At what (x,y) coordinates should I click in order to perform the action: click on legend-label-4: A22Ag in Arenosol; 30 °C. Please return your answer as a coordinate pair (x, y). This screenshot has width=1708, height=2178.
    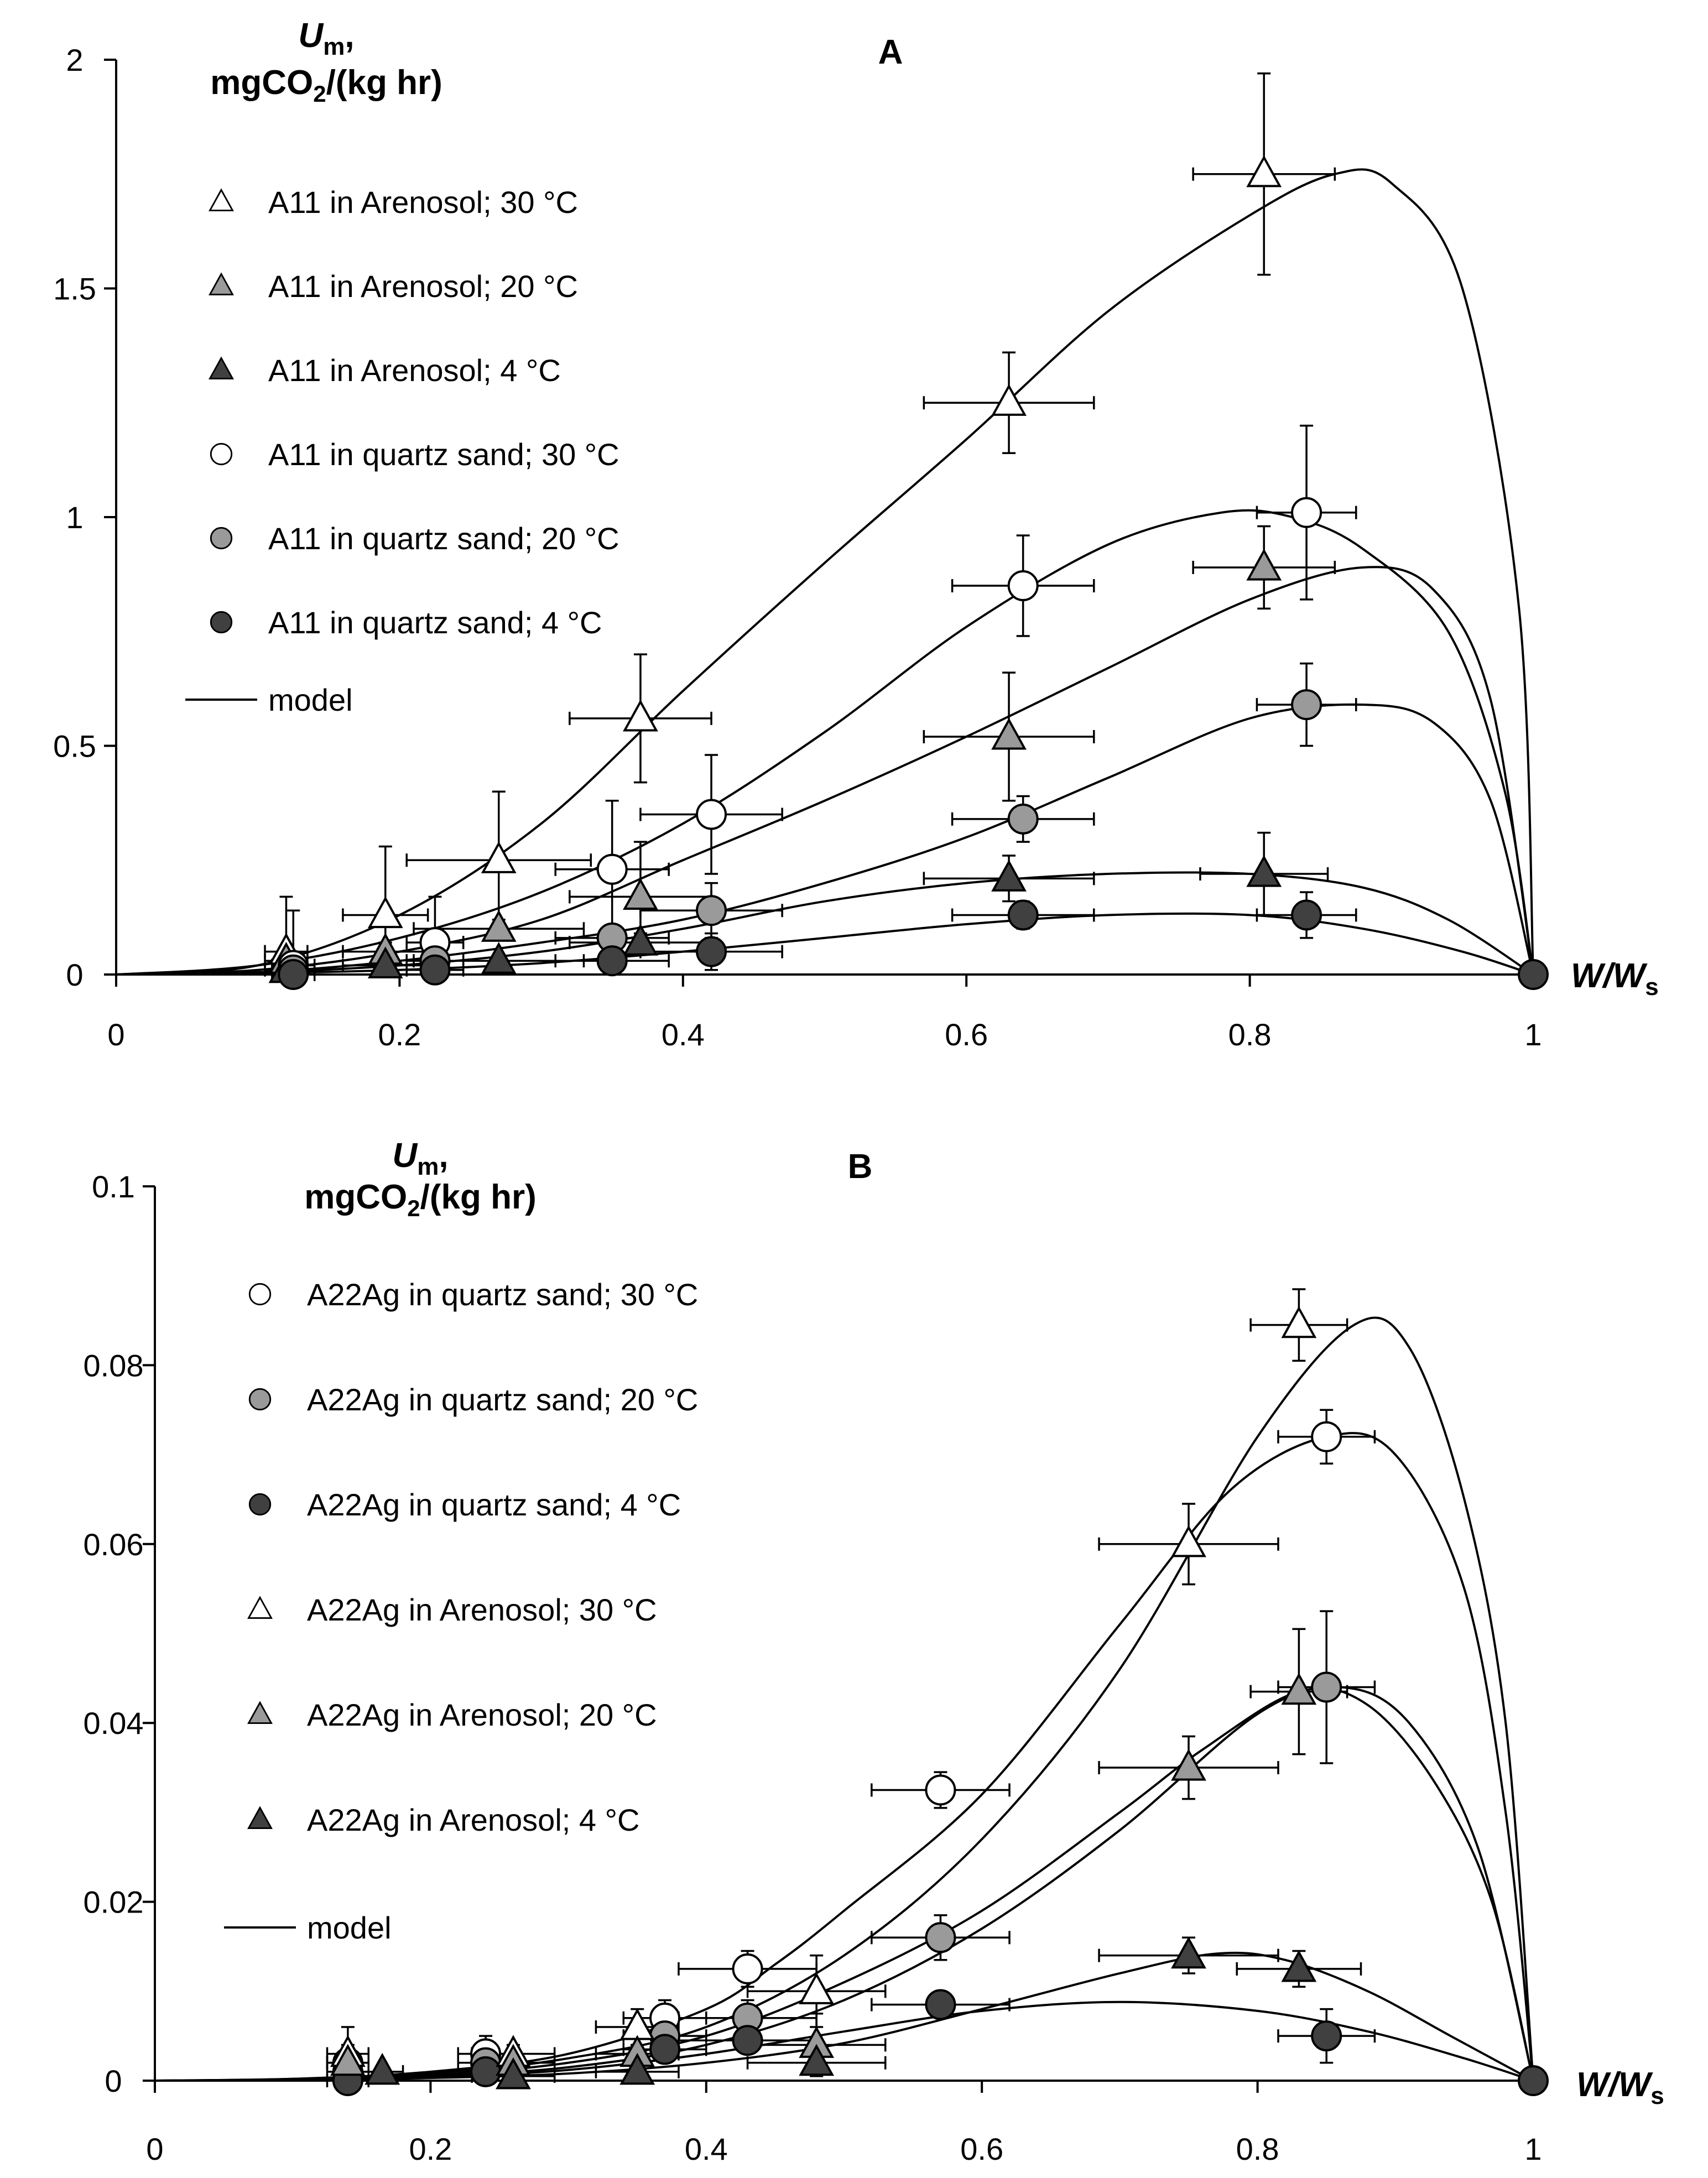
    Looking at the image, I should click on (482, 1610).